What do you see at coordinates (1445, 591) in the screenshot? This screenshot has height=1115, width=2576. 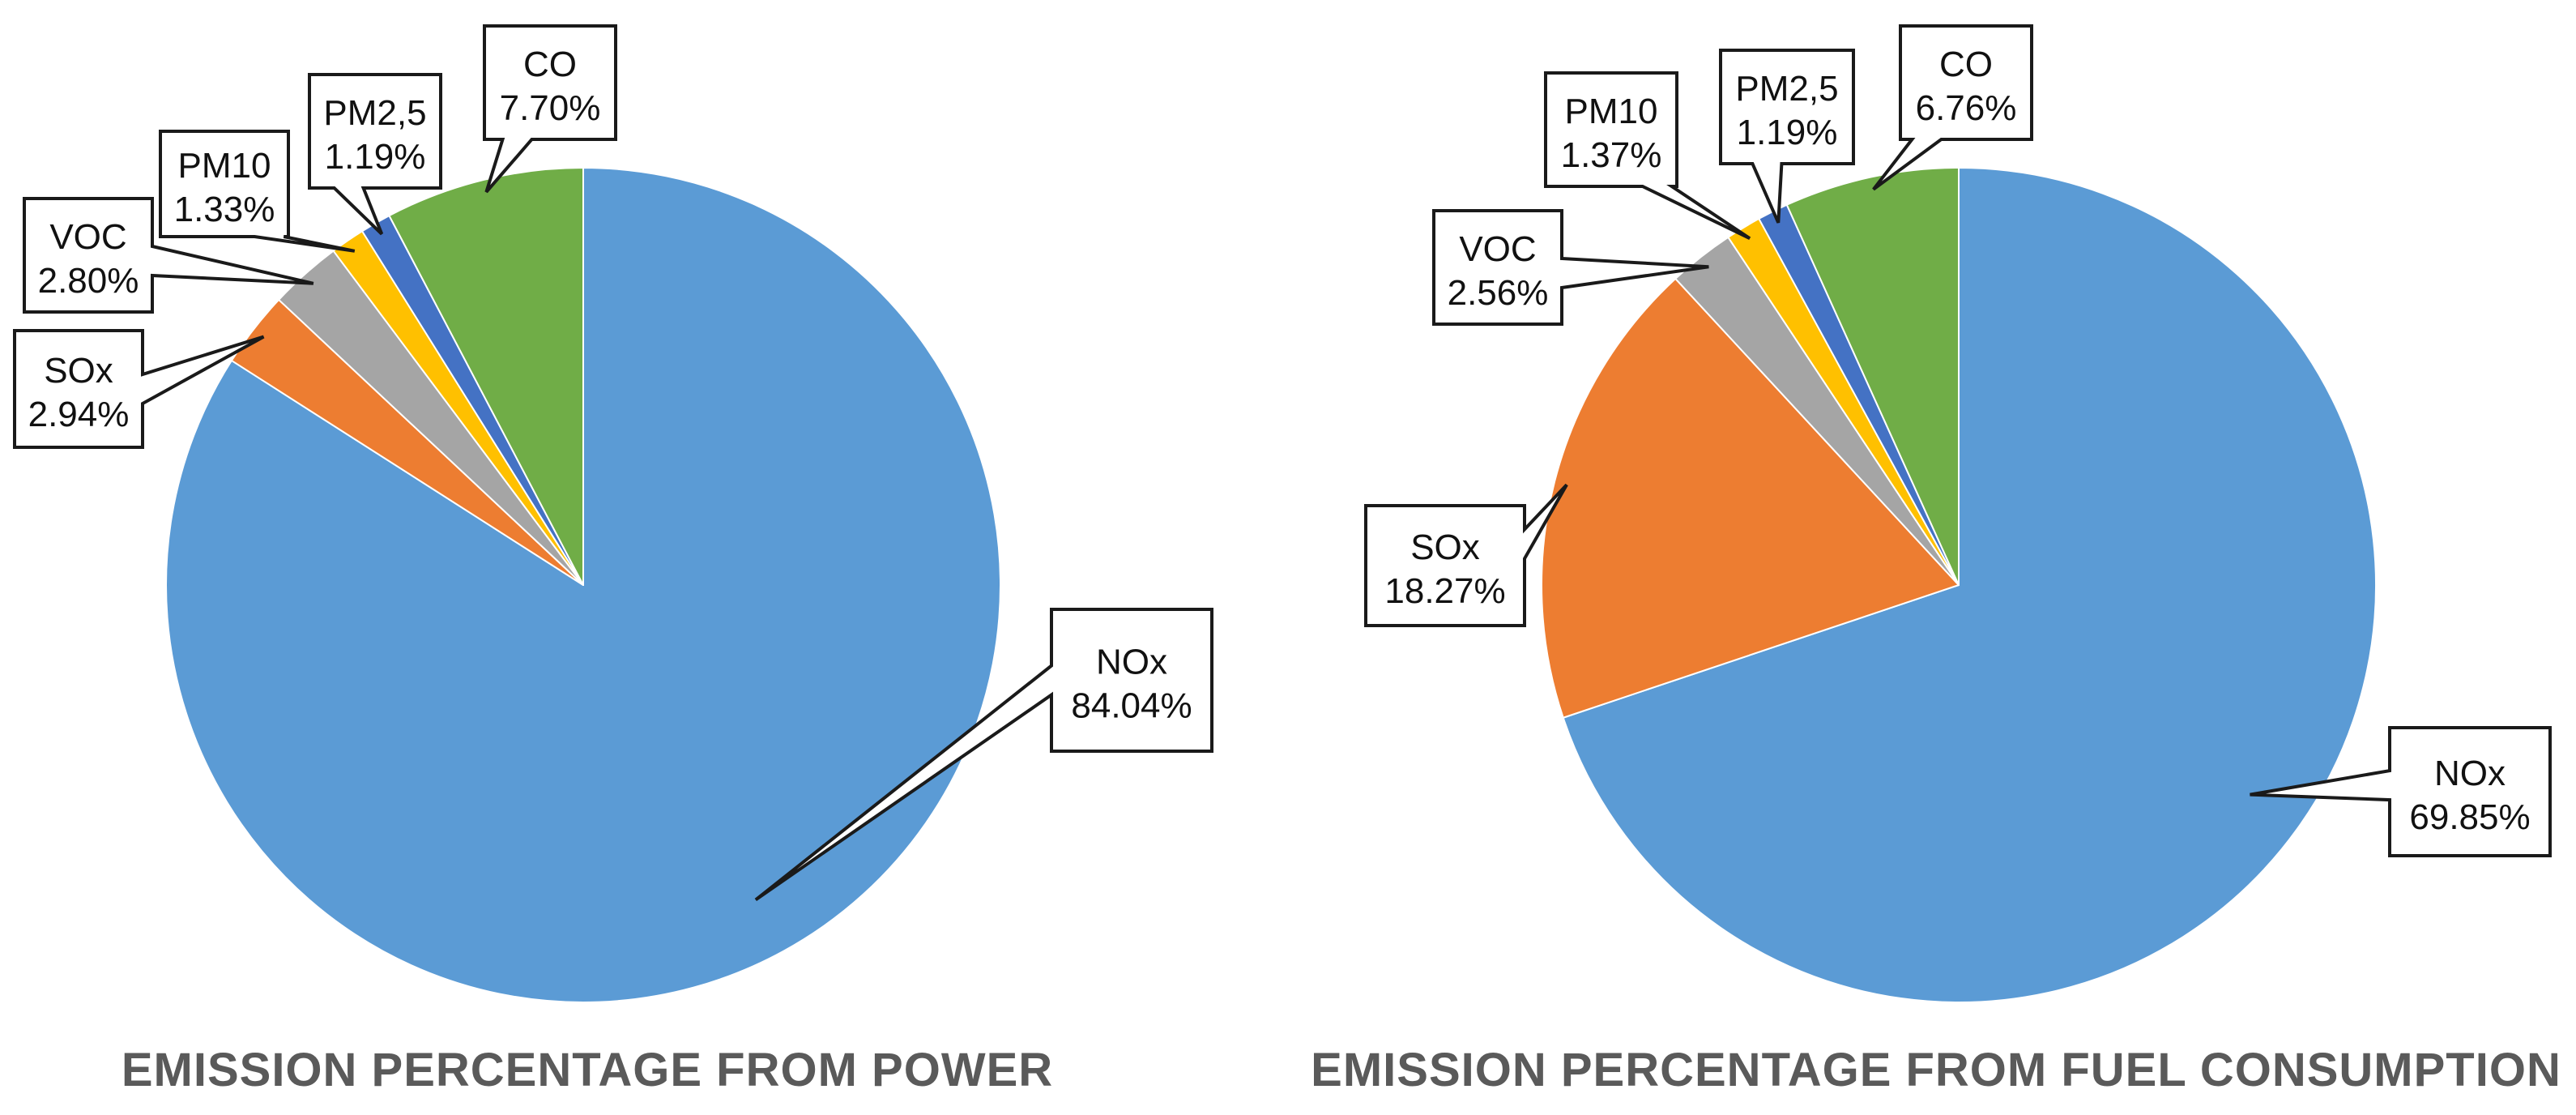 I see `callout-value-sox: 18.27%` at bounding box center [1445, 591].